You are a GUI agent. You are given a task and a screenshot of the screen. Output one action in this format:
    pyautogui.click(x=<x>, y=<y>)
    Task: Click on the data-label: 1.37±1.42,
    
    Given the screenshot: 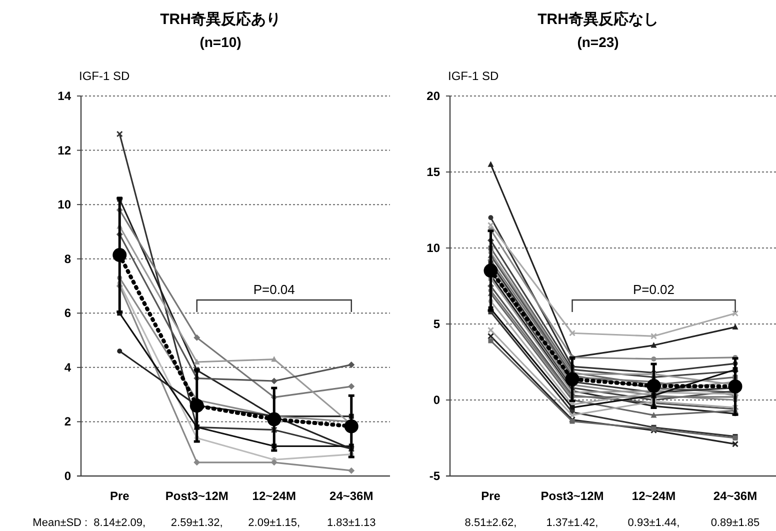 What is the action you would take?
    pyautogui.click(x=572, y=523)
    